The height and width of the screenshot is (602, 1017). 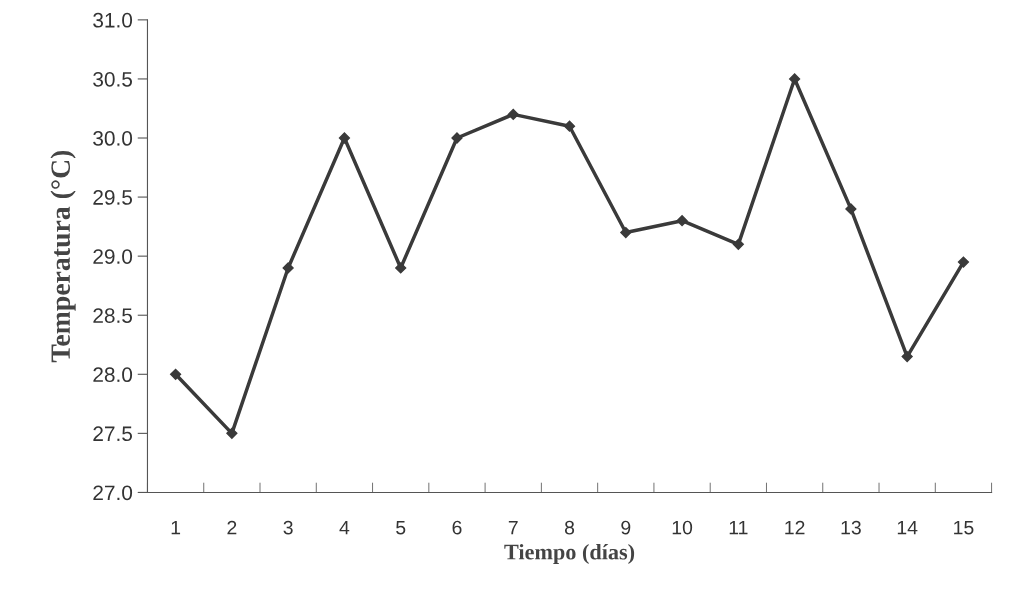 What do you see at coordinates (401, 527) in the screenshot?
I see `x-tick-label: 5` at bounding box center [401, 527].